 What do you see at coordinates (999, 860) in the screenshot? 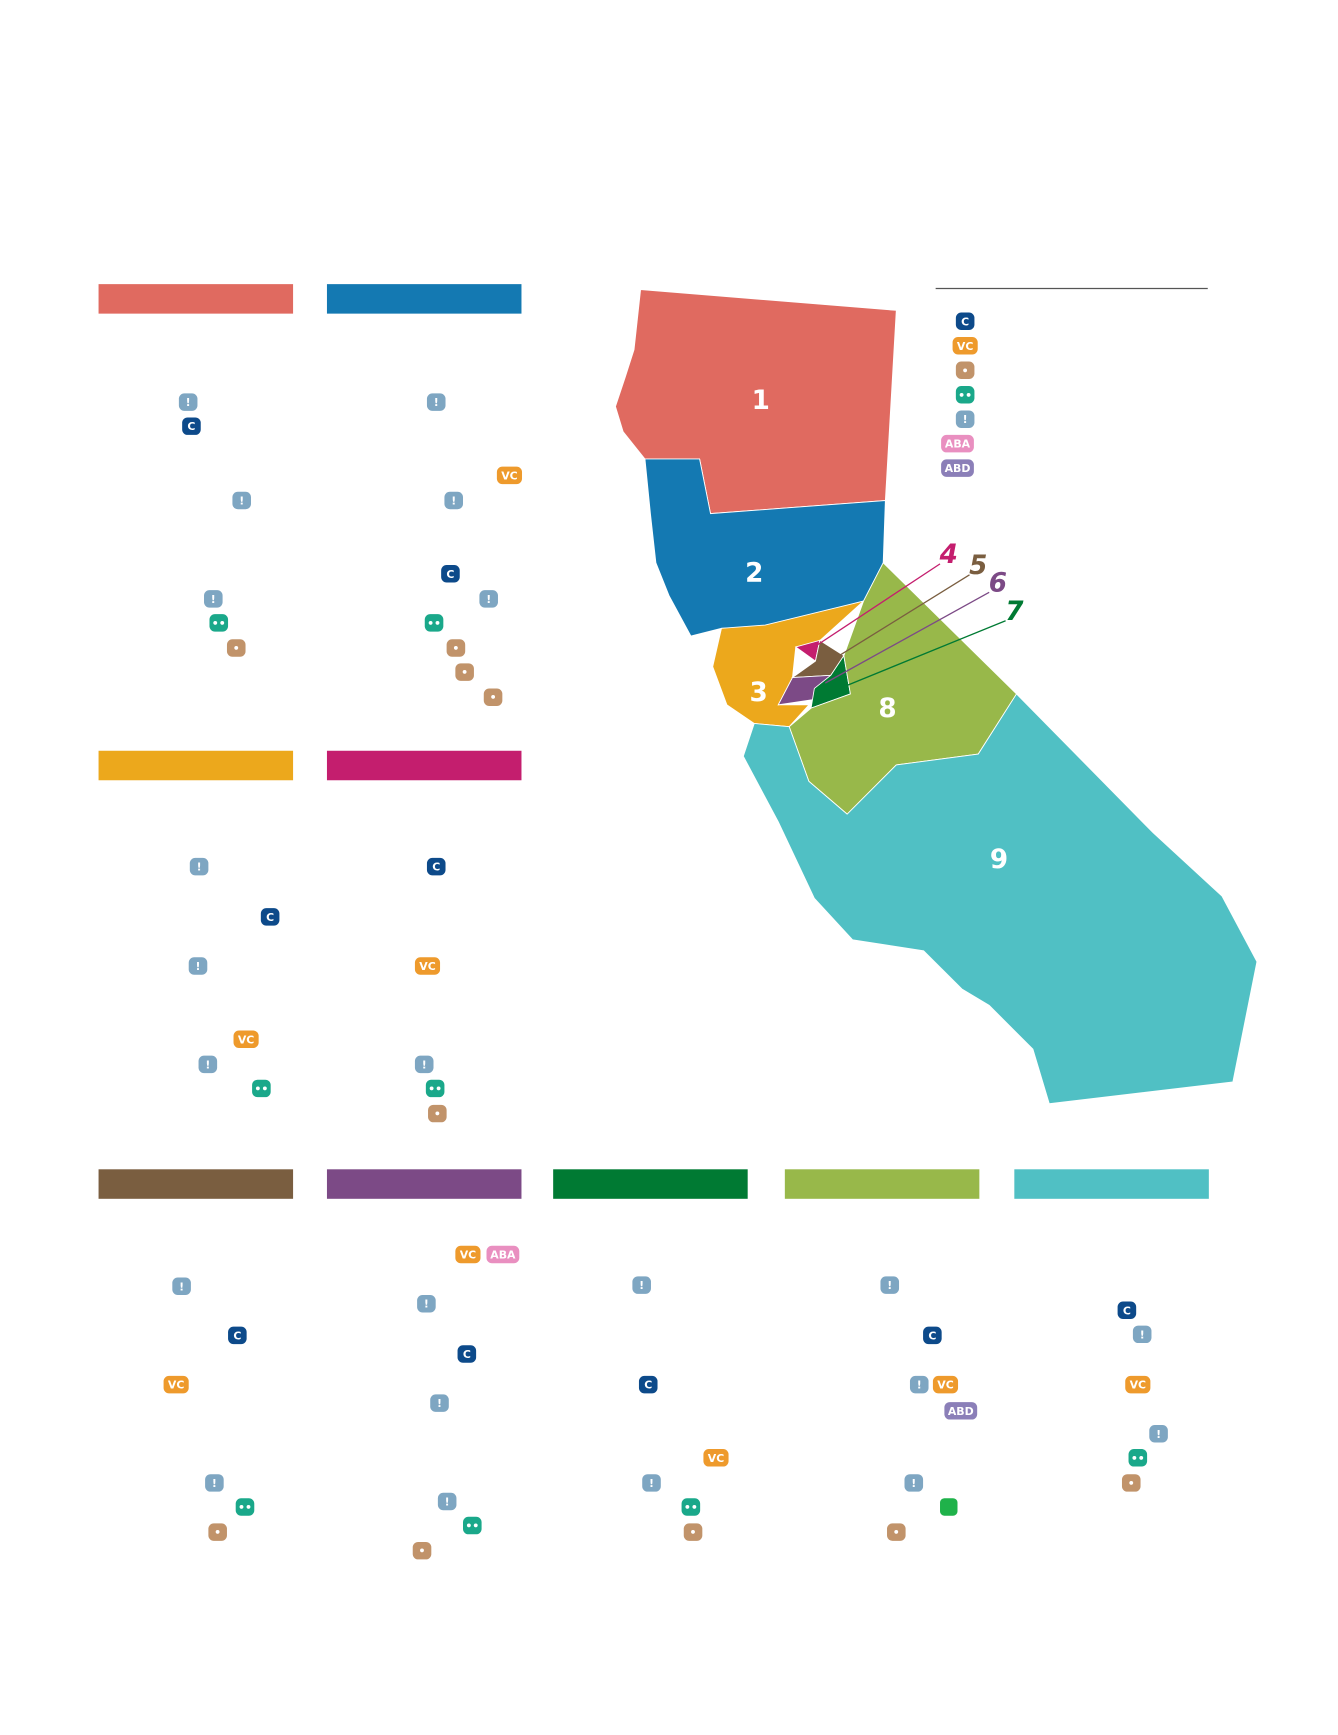
I see `region-number: 9` at bounding box center [999, 860].